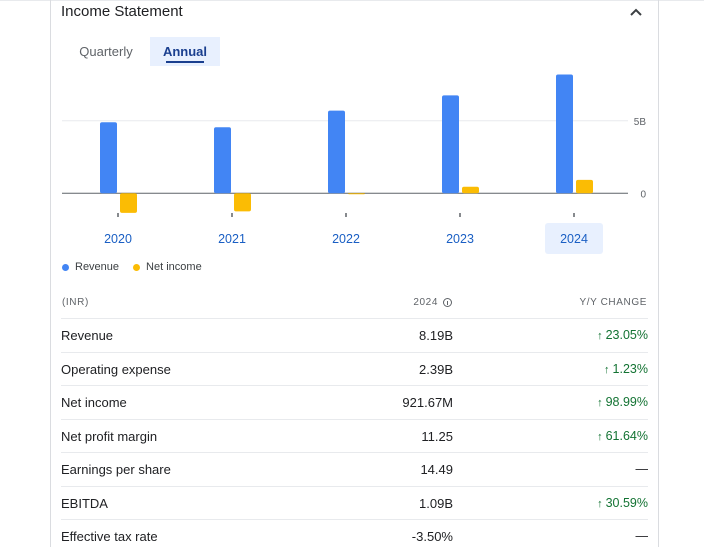 This screenshot has height=553, width=704. Describe the element at coordinates (436, 335) in the screenshot. I see `row-value: 8.19B` at that location.